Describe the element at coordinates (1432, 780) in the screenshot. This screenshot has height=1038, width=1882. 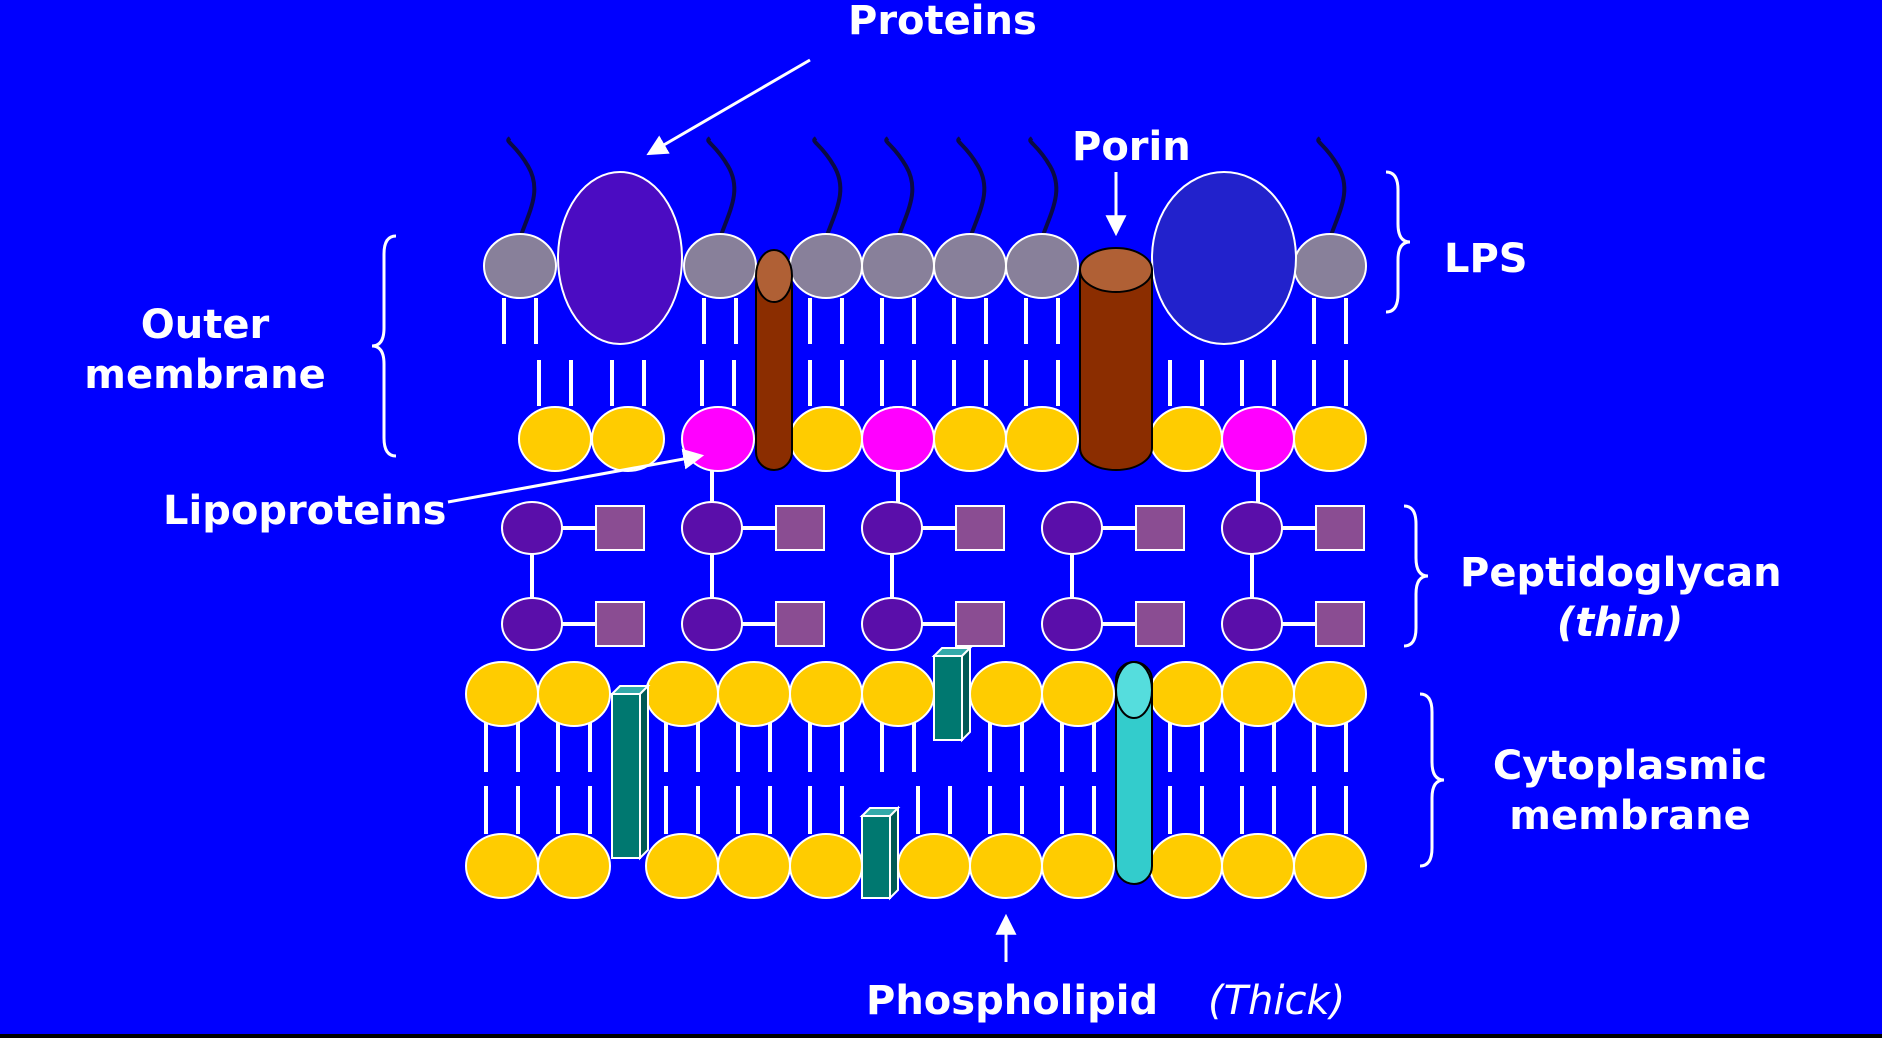
I see `cytoplasmic-membrane-brace` at that location.